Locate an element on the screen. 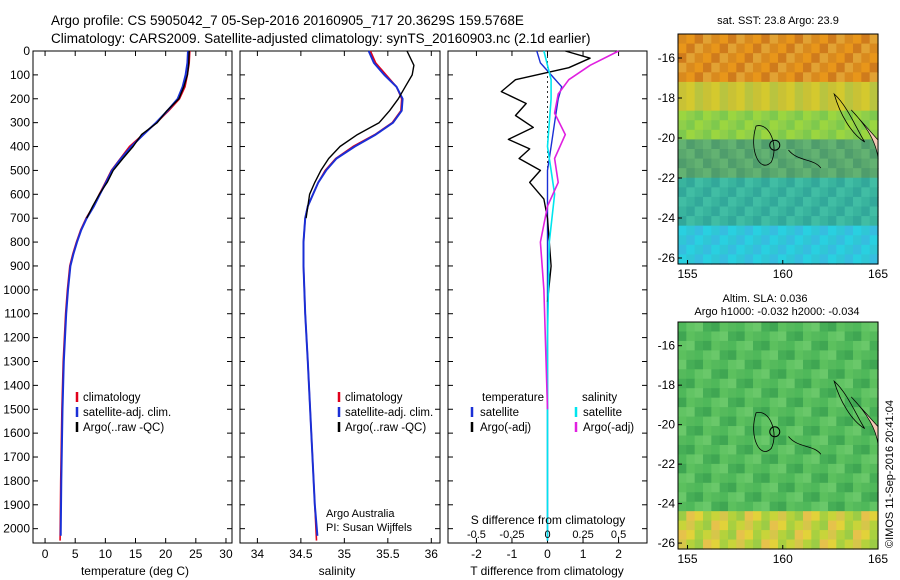  legend-label: Argo(-adj) is located at coordinates (608, 428).